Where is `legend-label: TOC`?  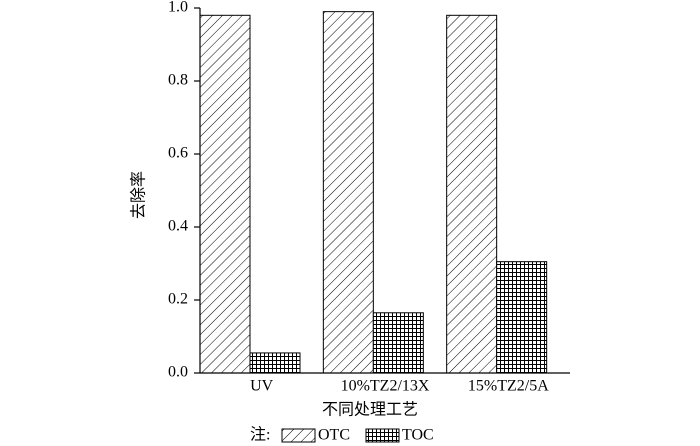 legend-label: TOC is located at coordinates (418, 435).